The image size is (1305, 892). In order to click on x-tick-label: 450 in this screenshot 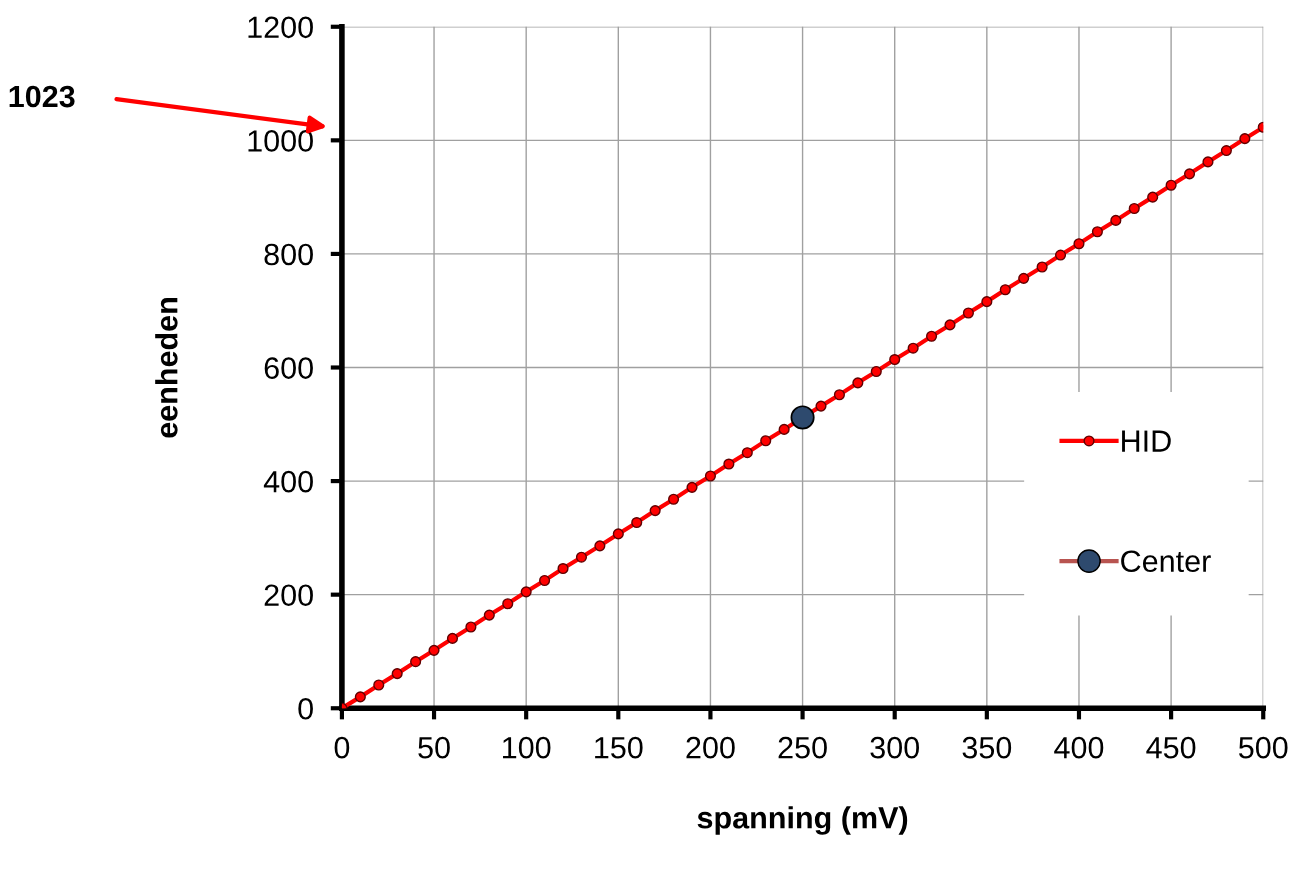, I will do `click(1171, 747)`.